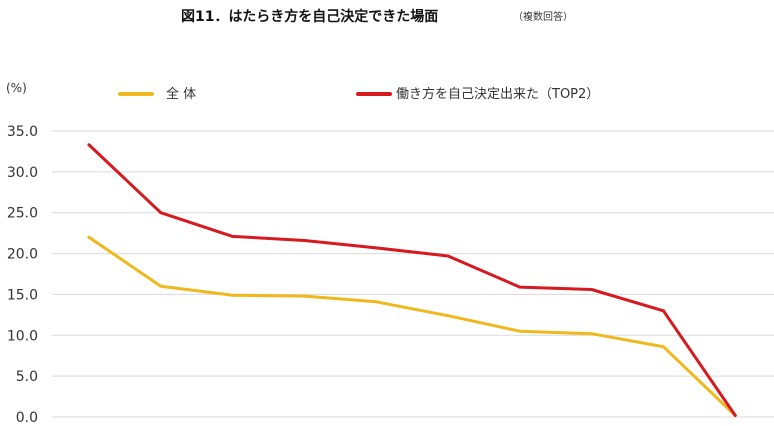 This screenshot has width=774, height=426. Describe the element at coordinates (358, 94) in the screenshot. I see `legend: 全 体 働き方を自己決定出来た（TOP2）` at that location.